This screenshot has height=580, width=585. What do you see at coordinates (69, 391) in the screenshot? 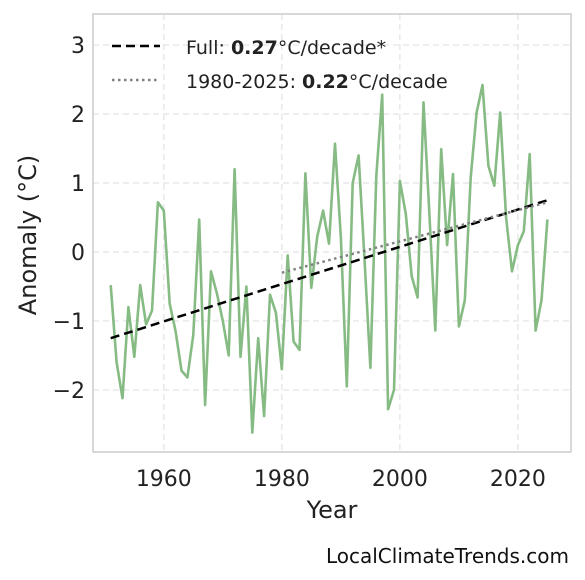
I see `y-tick-label: −2` at bounding box center [69, 391].